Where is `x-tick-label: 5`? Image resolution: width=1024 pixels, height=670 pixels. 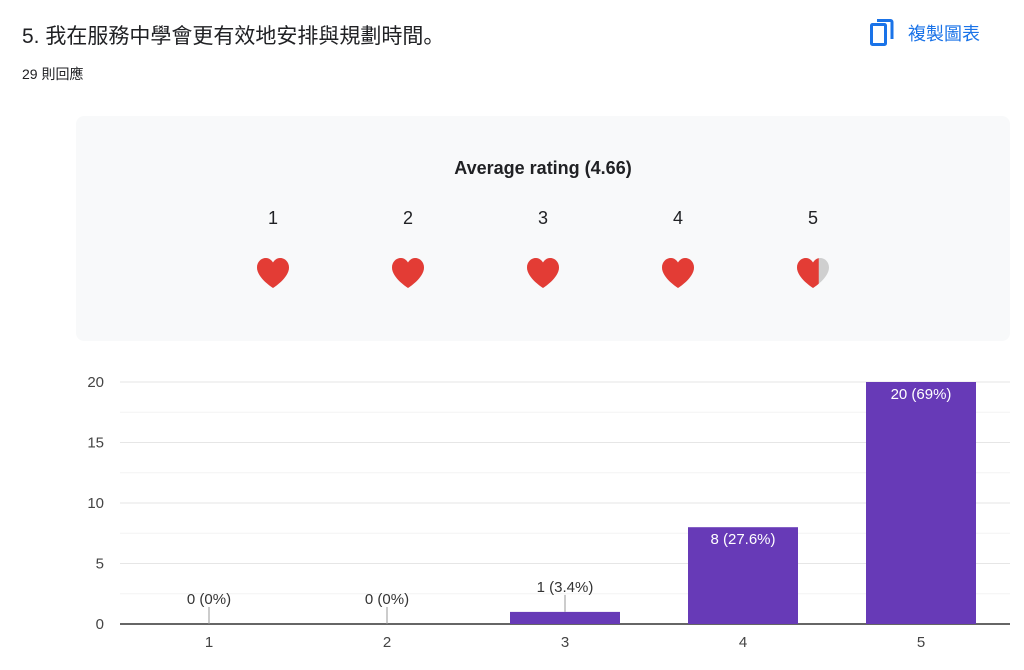 x-tick-label: 5 is located at coordinates (921, 642).